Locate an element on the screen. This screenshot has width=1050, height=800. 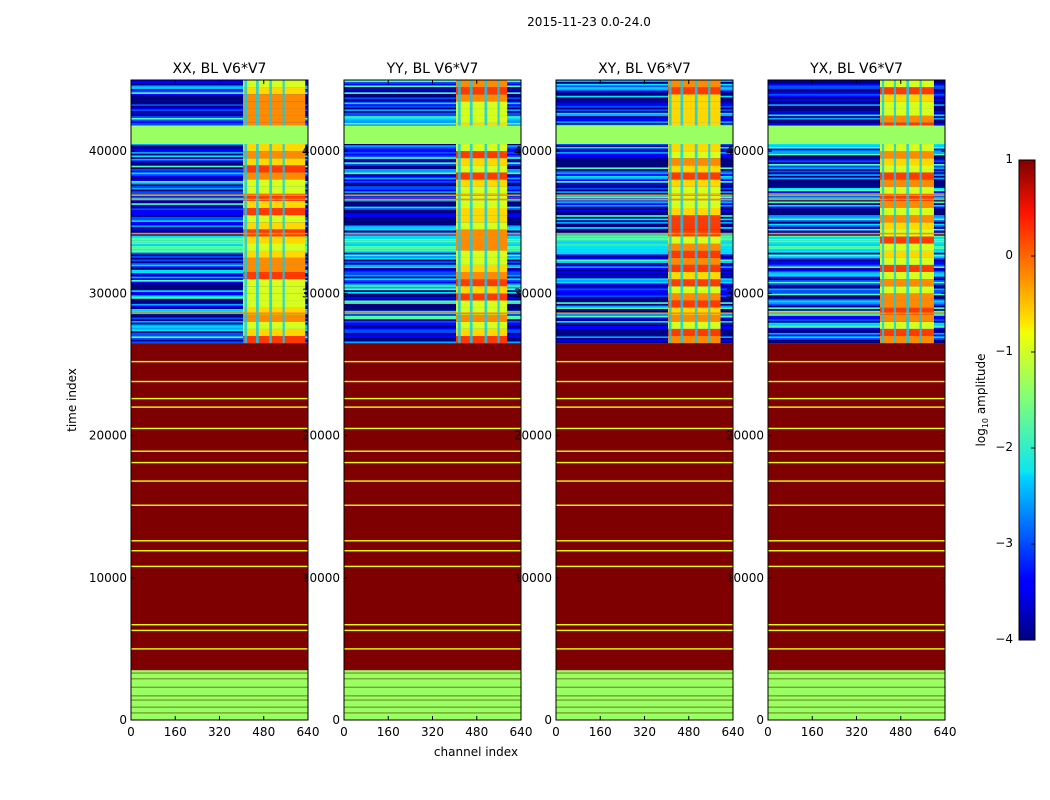
x-tick-label: 640 is located at coordinates (945, 732).